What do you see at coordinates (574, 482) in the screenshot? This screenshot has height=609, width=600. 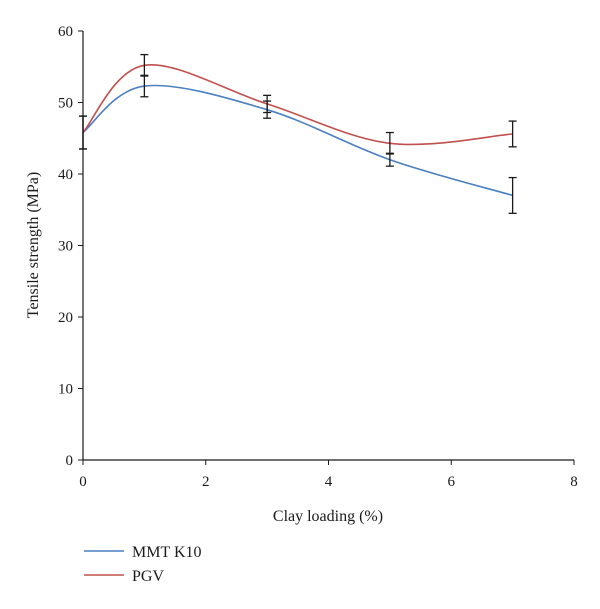 I see `x-tick-label: 8` at bounding box center [574, 482].